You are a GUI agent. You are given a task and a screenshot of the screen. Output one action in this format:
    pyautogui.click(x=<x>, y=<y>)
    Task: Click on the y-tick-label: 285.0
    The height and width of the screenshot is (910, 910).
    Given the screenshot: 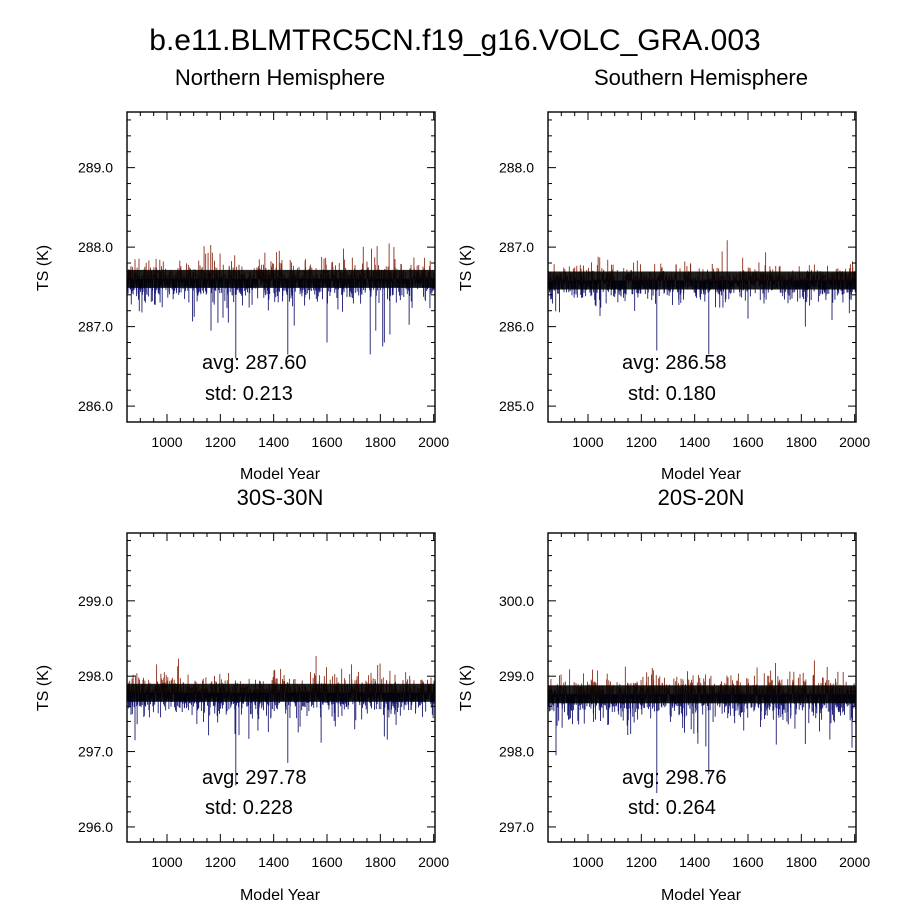 What is the action you would take?
    pyautogui.click(x=516, y=406)
    